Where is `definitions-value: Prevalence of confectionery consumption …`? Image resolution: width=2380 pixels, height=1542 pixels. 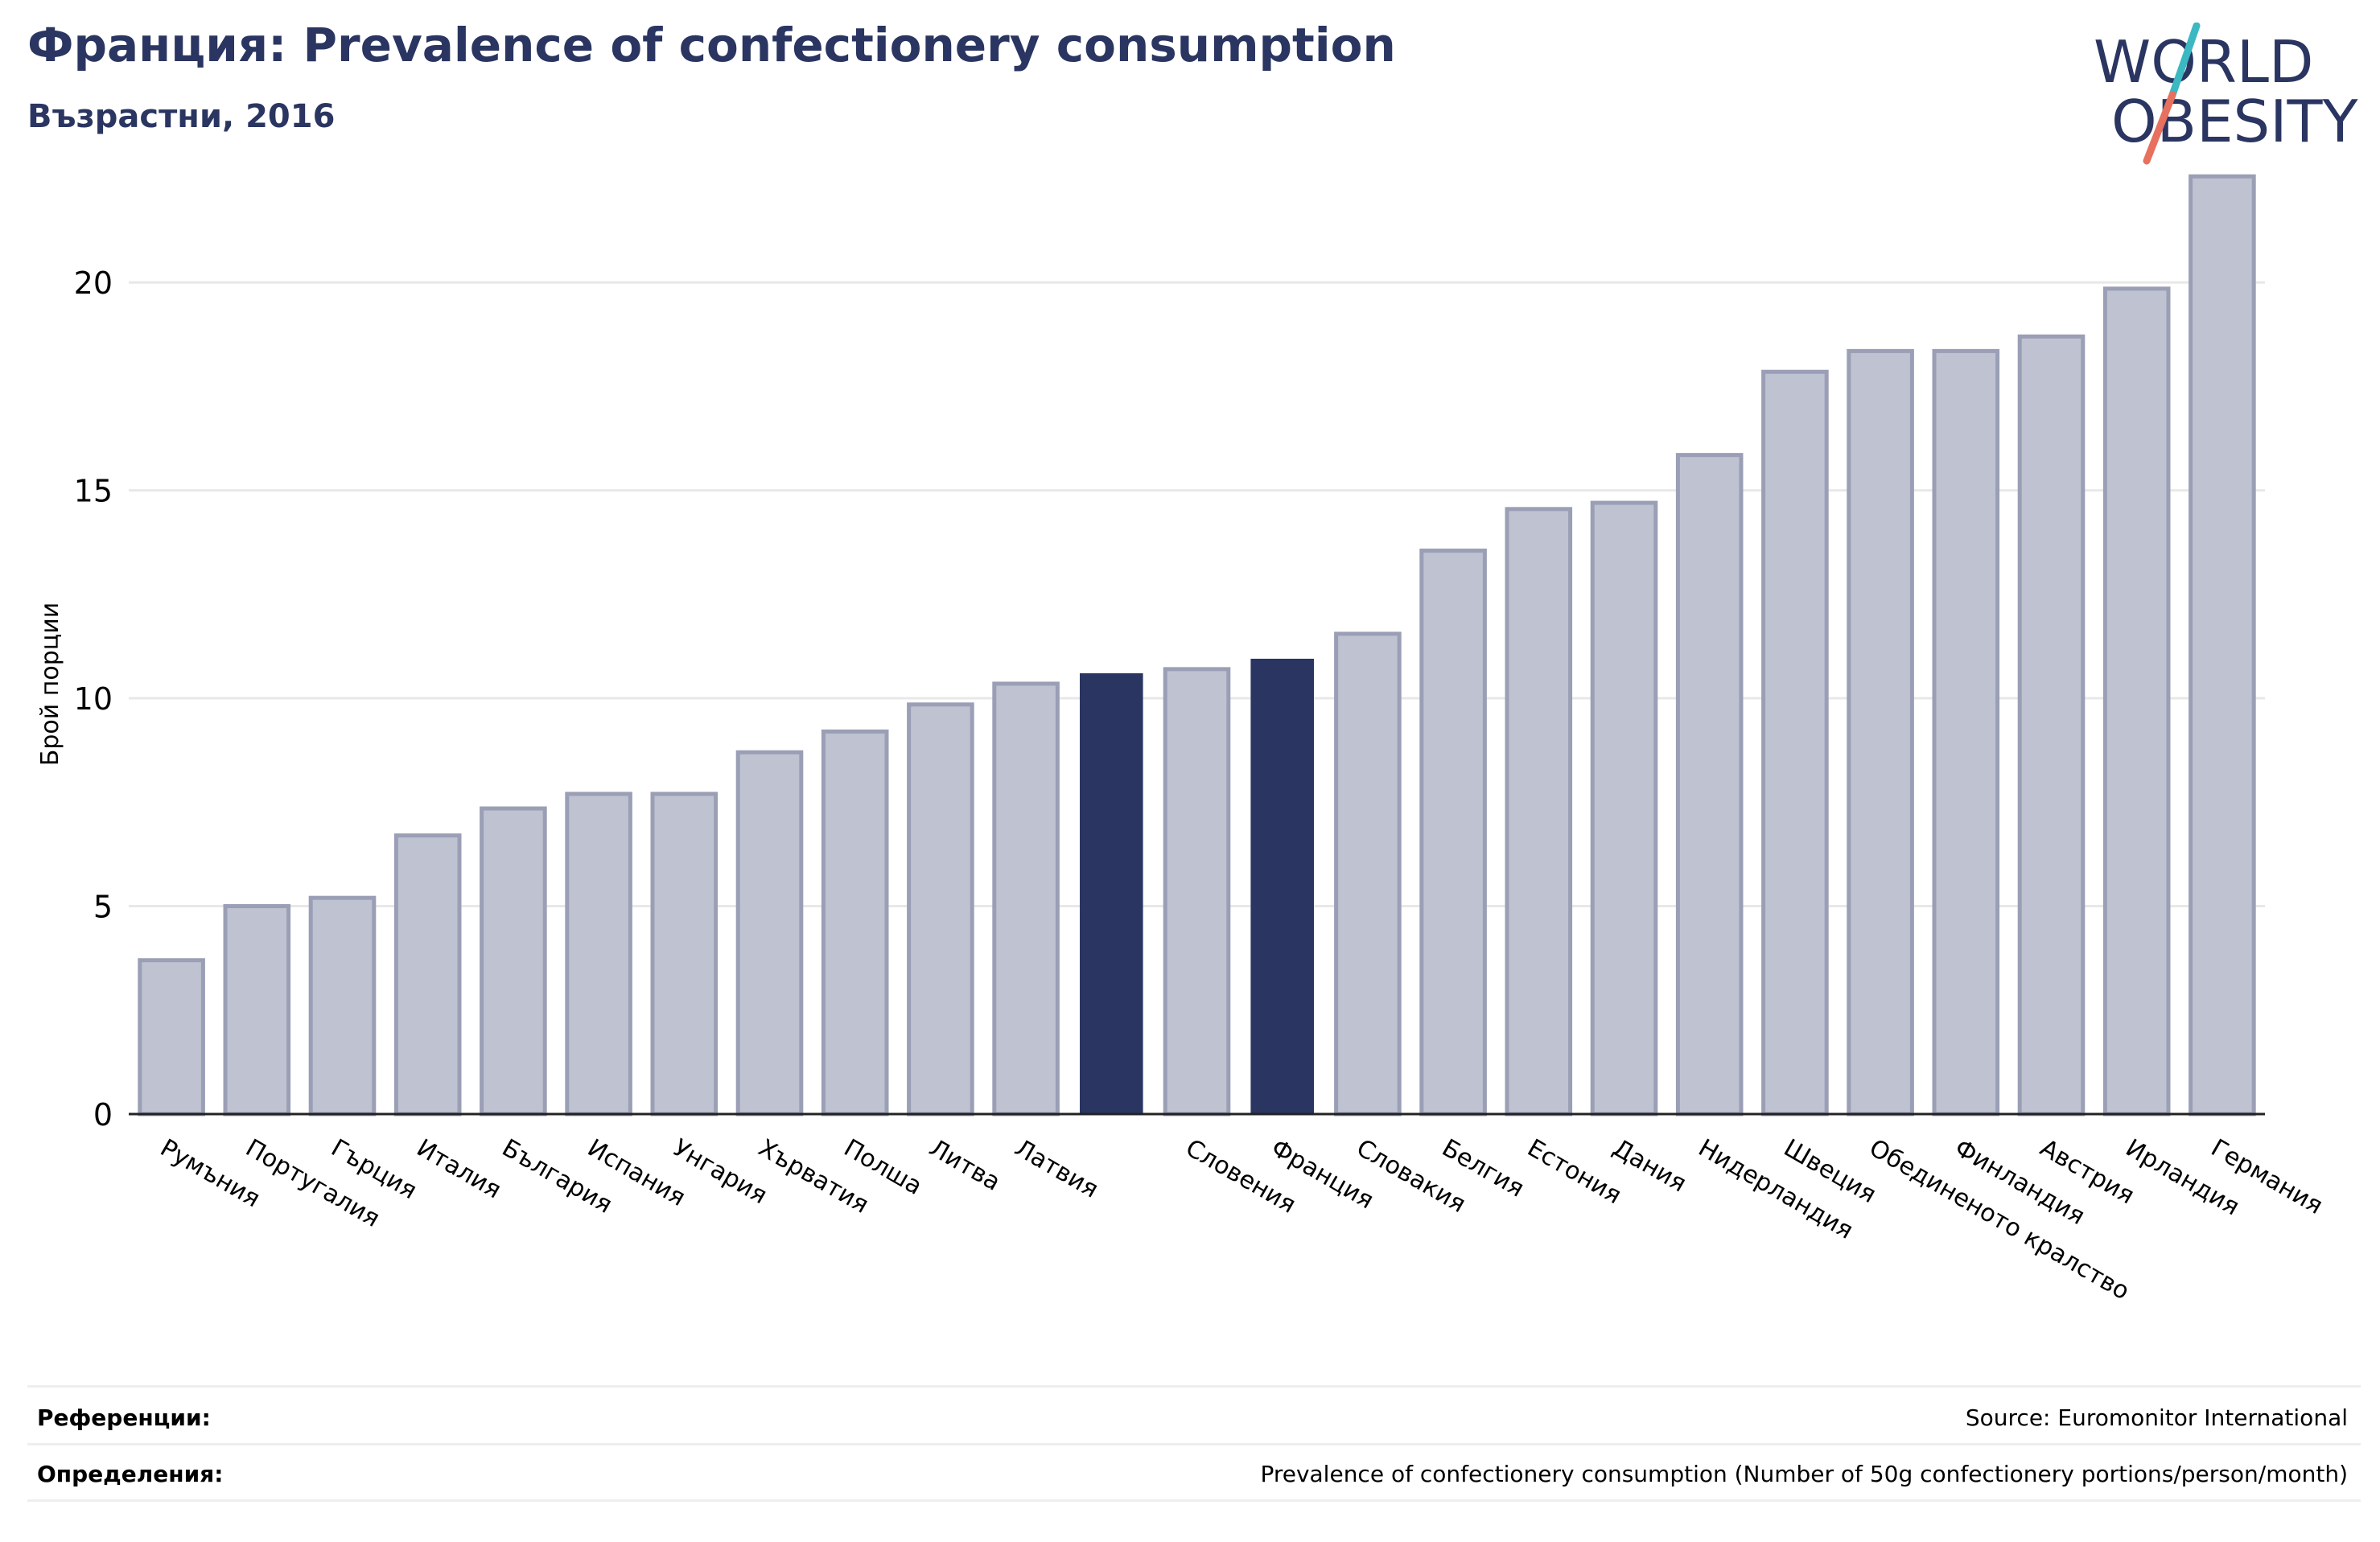
definitions-value: Prevalence of confectionery consumption … is located at coordinates (1804, 1474).